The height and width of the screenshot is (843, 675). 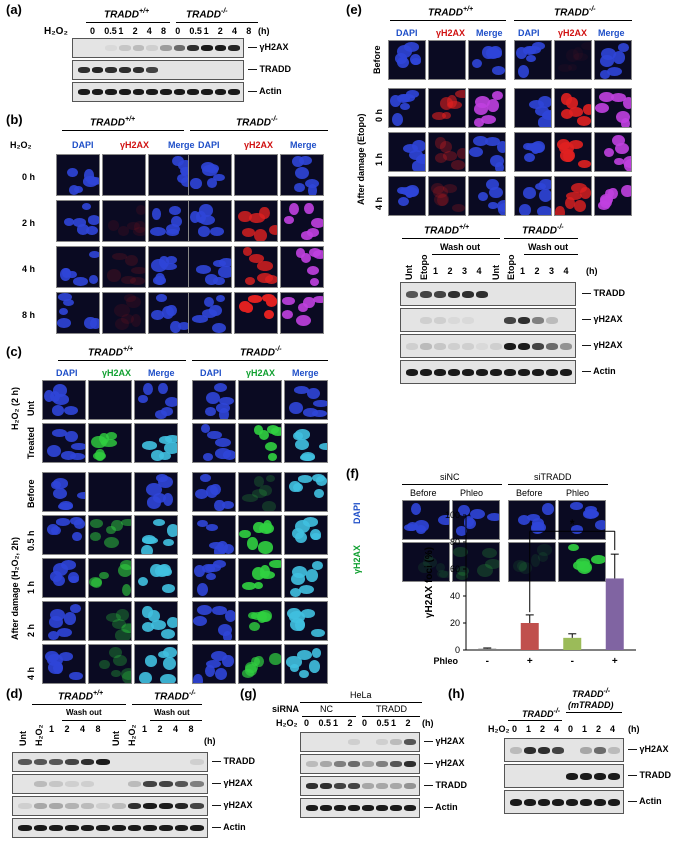 What do you see at coordinates (361, 695) in the screenshot?
I see `panel-g-cell: HeLa` at bounding box center [361, 695].